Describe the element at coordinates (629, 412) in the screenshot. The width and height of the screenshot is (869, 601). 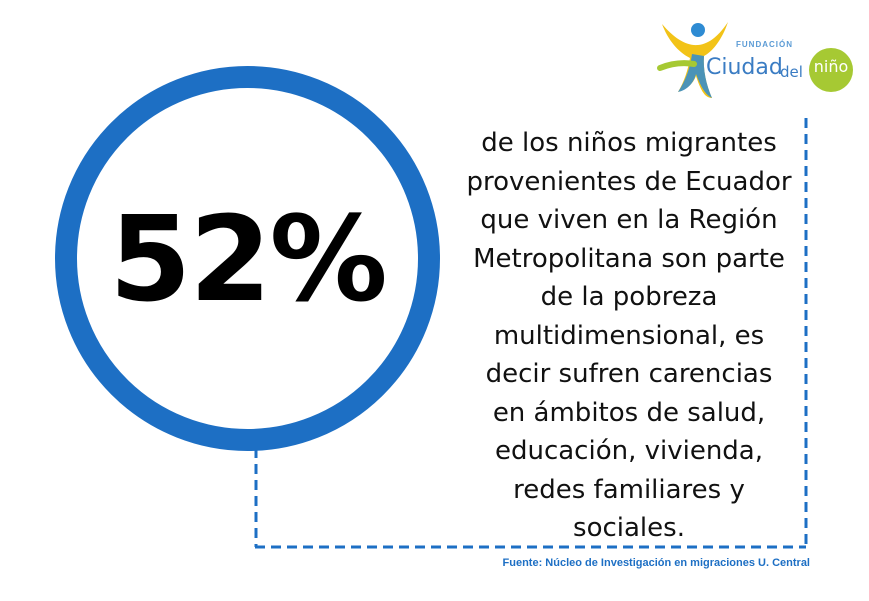
I see `description-line: en ámbitos de salud,` at that location.